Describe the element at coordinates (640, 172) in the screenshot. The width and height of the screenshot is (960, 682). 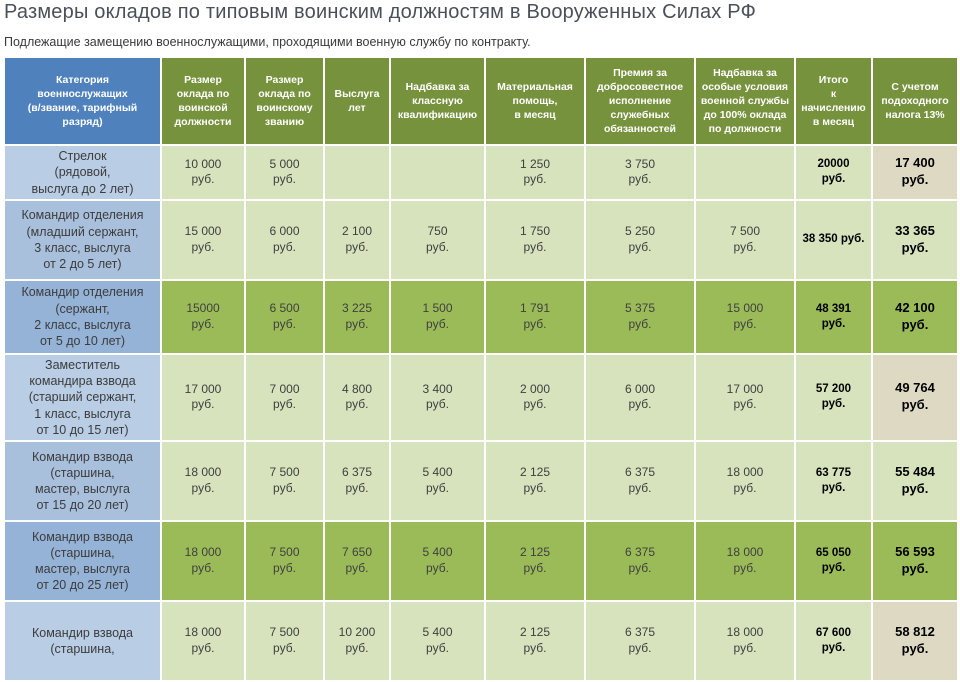
I see `value-cell: 3 750 руб.` at that location.